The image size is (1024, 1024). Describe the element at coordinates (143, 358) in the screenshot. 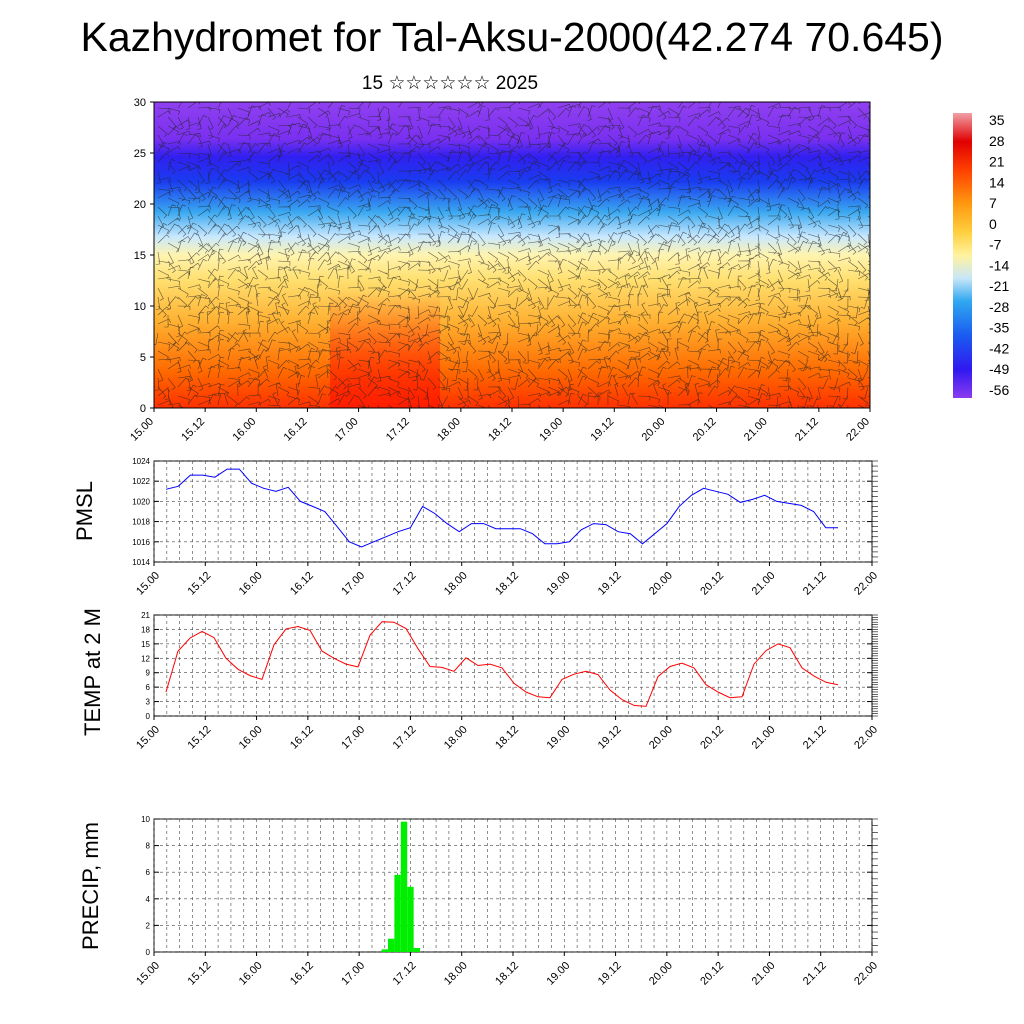

I see `y-tick-label: 5` at that location.